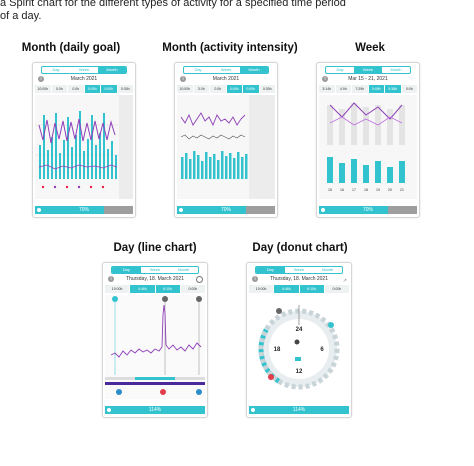  What do you see at coordinates (84, 147) in the screenshot?
I see `month-goal-chart` at bounding box center [84, 147].